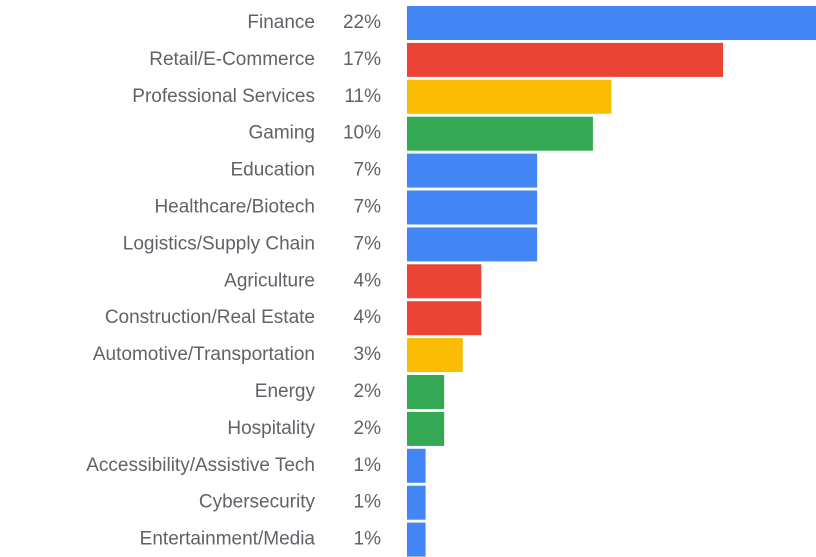  What do you see at coordinates (281, 133) in the screenshot?
I see `category-label: Gaming` at bounding box center [281, 133].